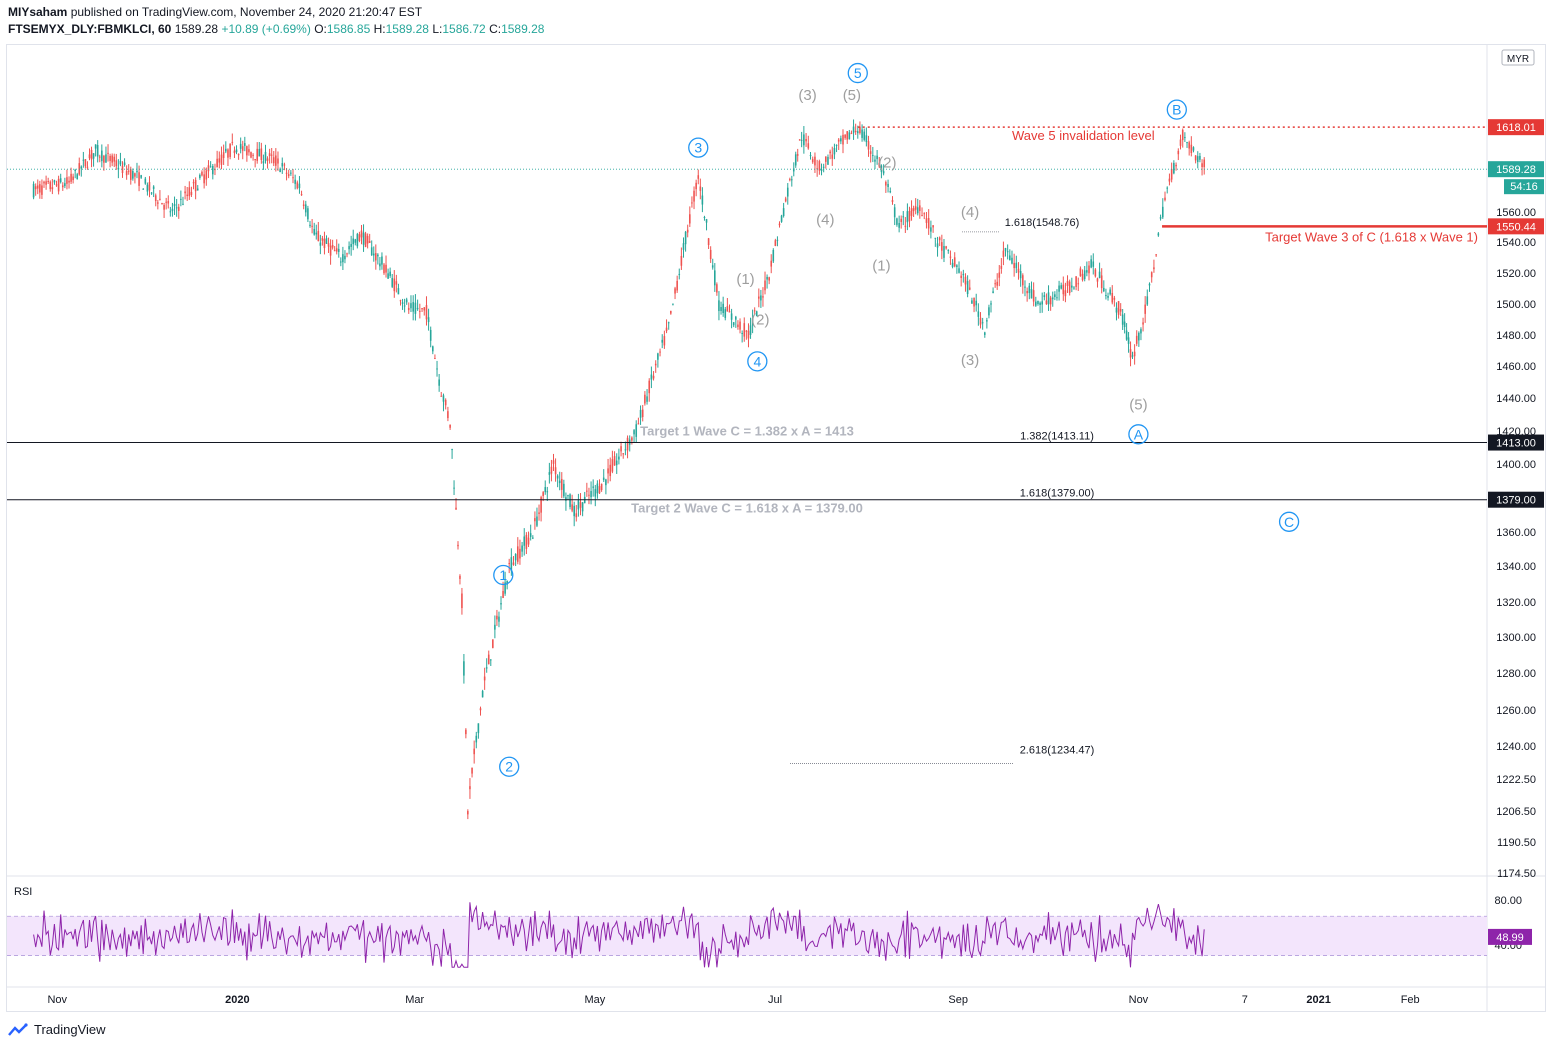 This screenshot has width=1552, height=1050. I want to click on fib-label: 1.618(1379.00), so click(1057, 494).